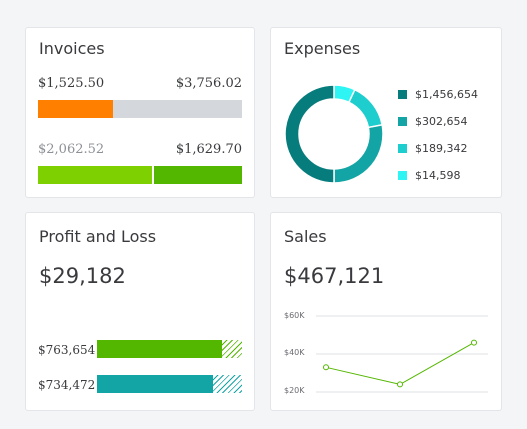 This screenshot has width=527, height=429. I want to click on y-tick-20k: $20K, so click(294, 390).